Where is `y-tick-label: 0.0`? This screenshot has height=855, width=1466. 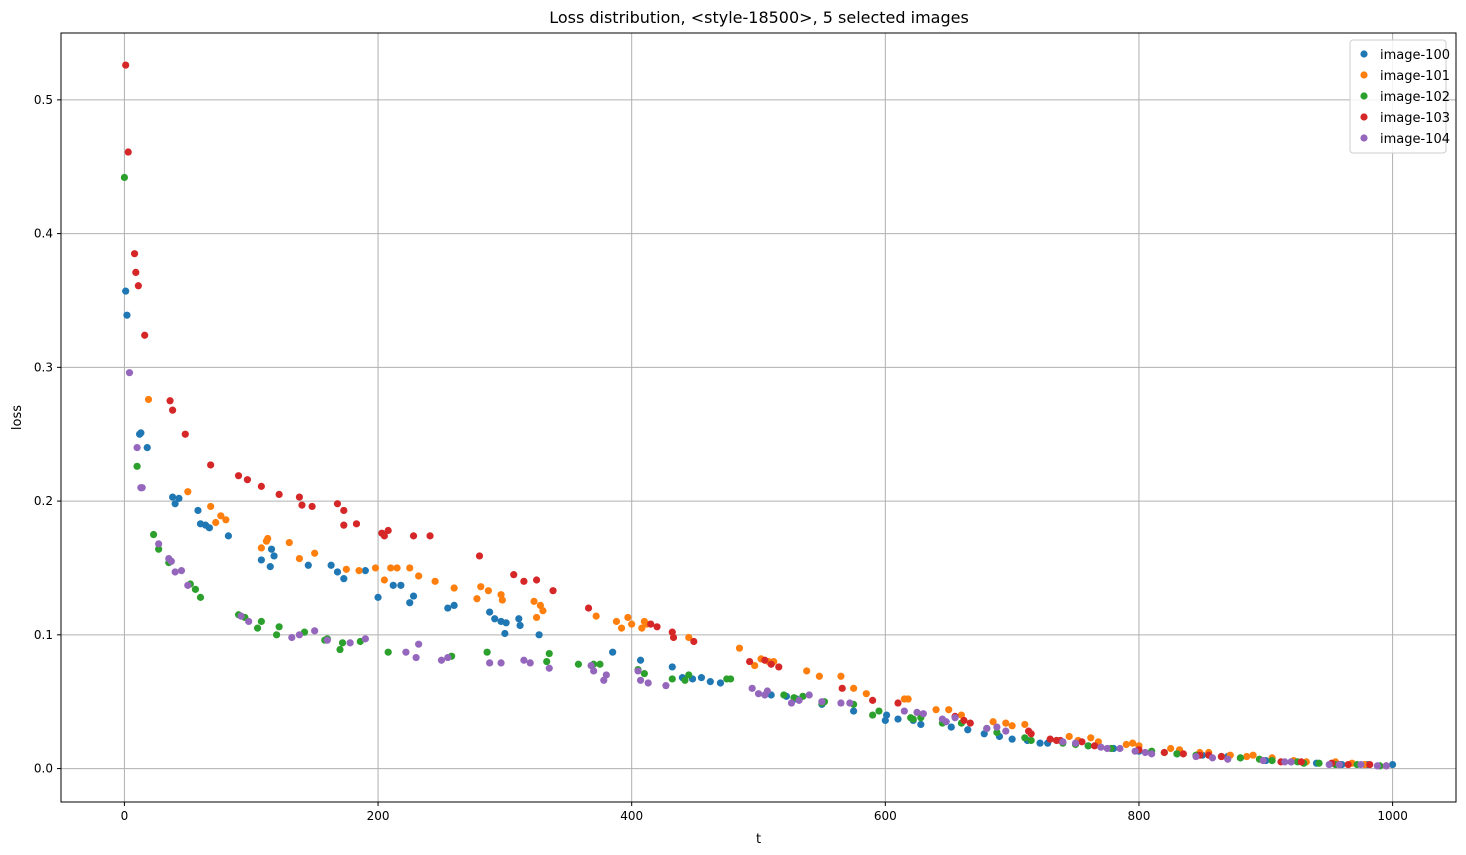 y-tick-label: 0.0 is located at coordinates (43, 769).